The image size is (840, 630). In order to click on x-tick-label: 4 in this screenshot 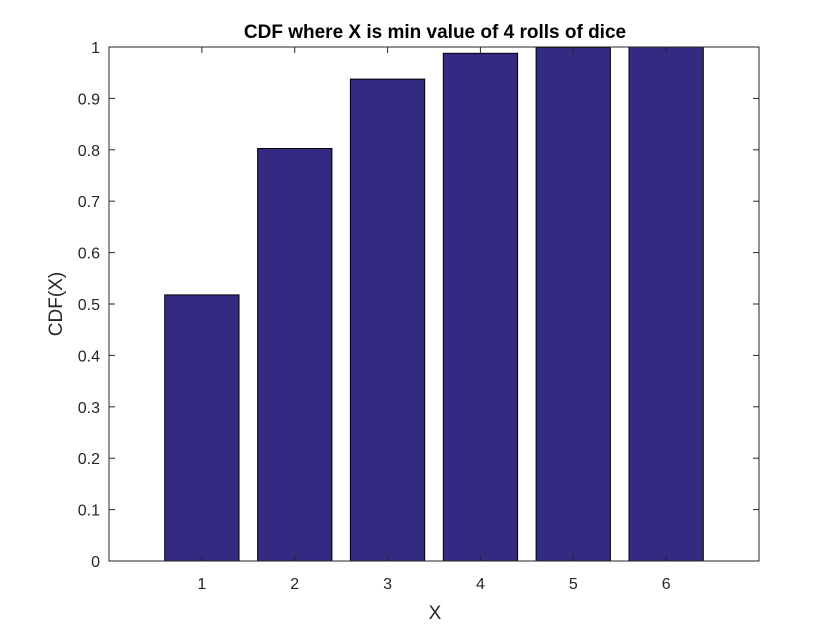, I will do `click(480, 584)`.